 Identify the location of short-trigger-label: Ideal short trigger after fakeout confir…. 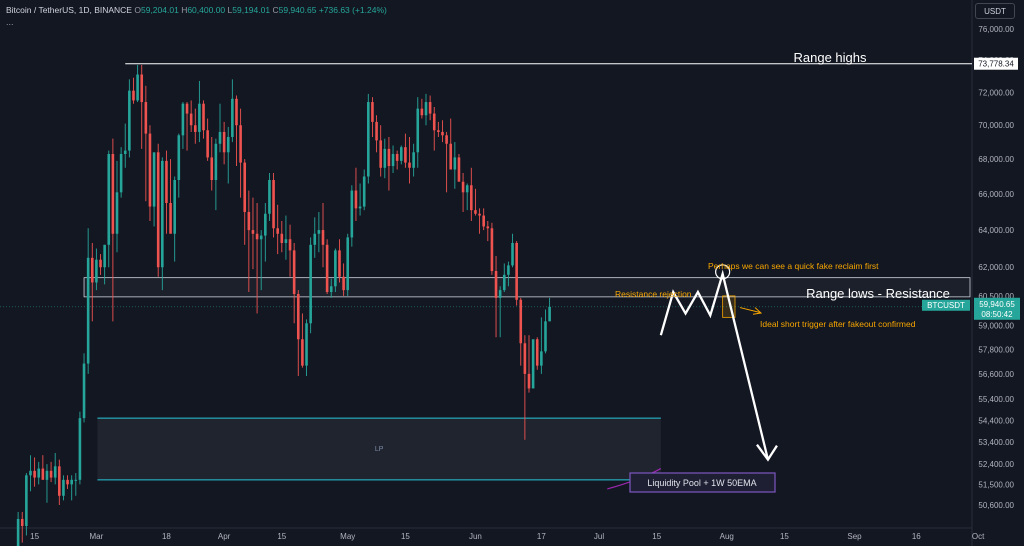
(838, 324).